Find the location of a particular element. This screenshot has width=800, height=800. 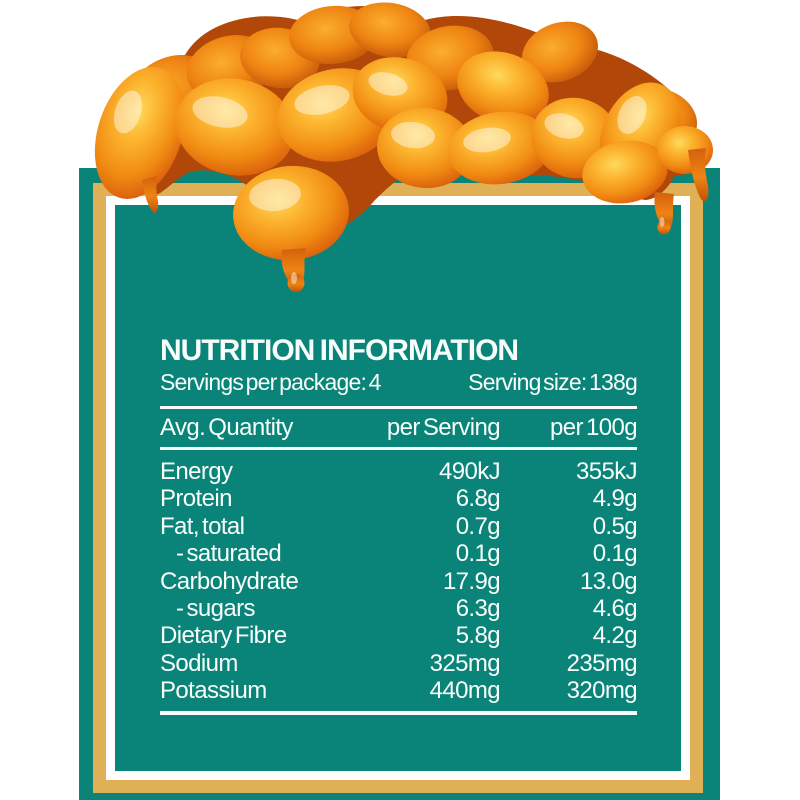

nutrient-label: - sugars is located at coordinates (216, 609).